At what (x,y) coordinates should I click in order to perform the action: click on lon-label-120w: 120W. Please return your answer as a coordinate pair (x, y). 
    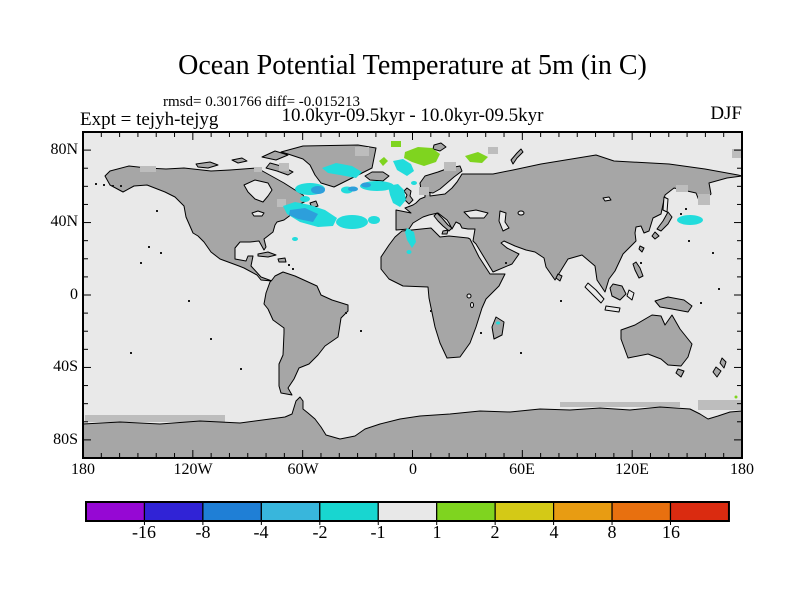
    Looking at the image, I should click on (193, 469).